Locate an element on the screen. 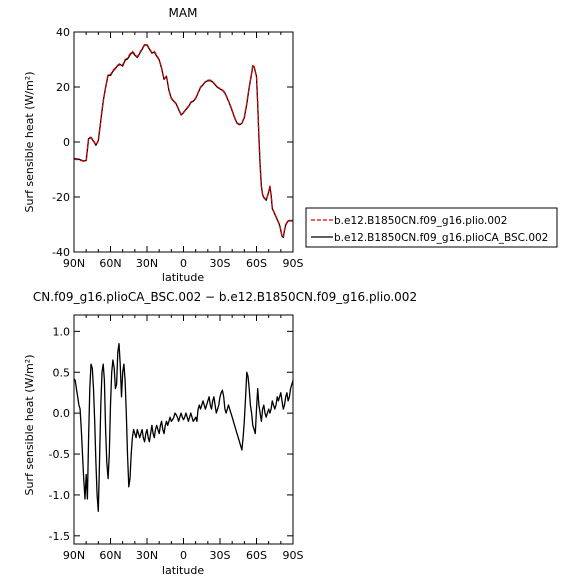 This screenshot has width=580, height=580. bottom-ytick-label: -1.5 is located at coordinates (59, 536).